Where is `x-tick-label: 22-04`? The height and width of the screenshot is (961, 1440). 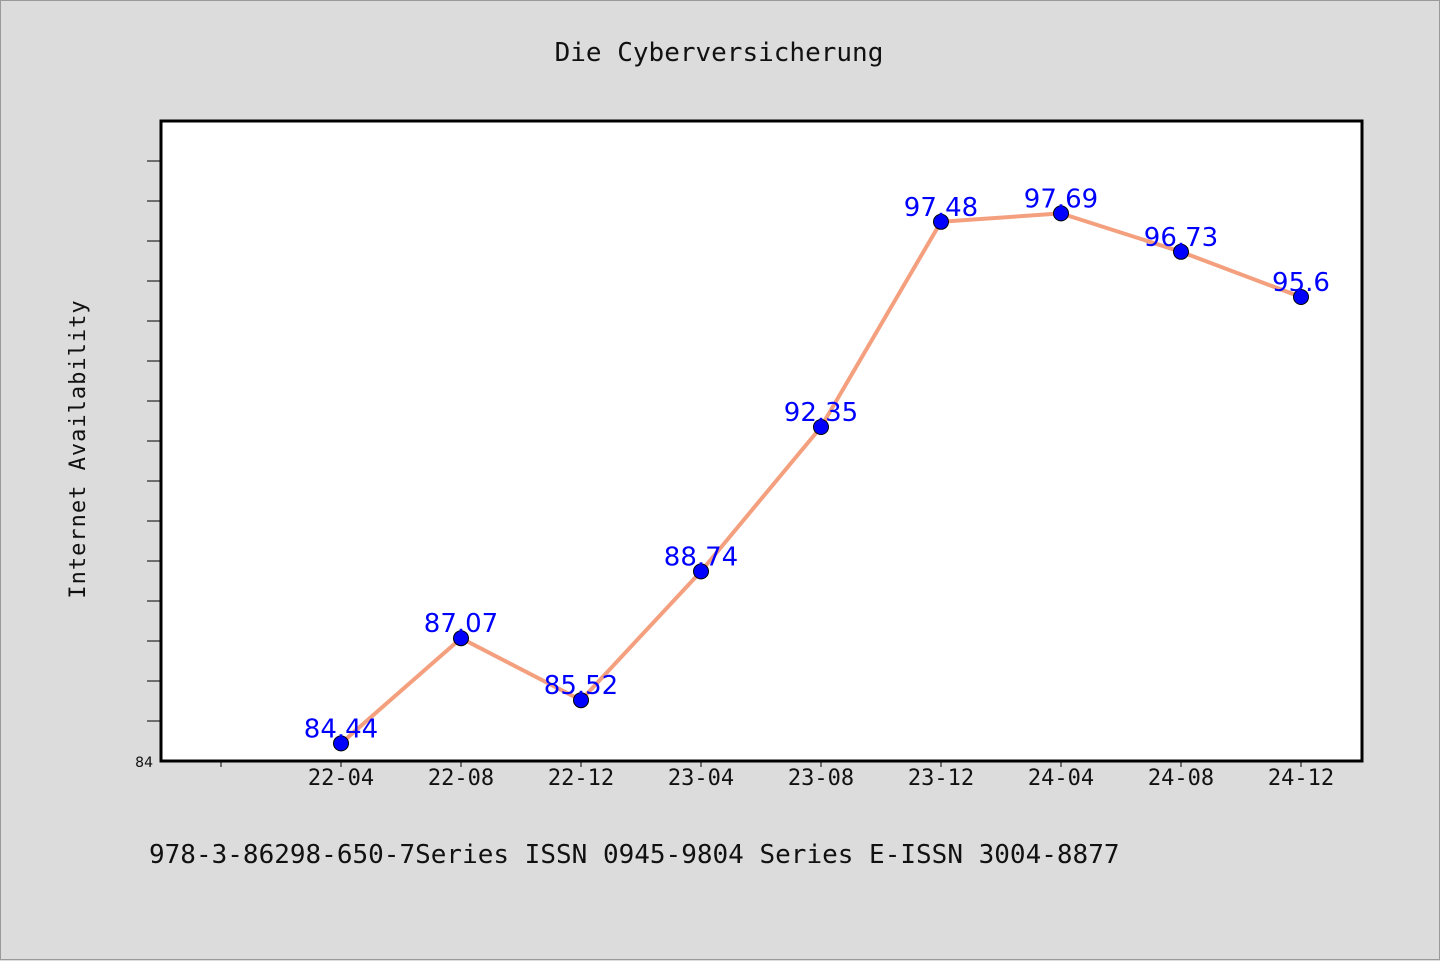 x-tick-label: 22-04 is located at coordinates (341, 778).